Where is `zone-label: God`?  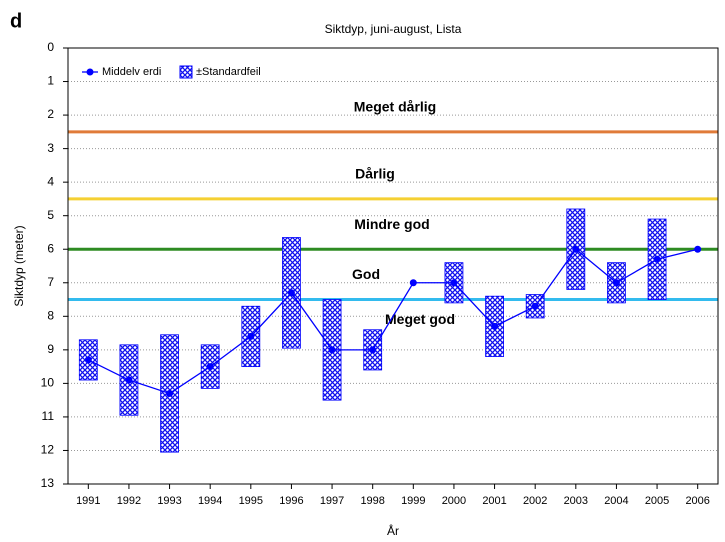
zone-label: God is located at coordinates (366, 274).